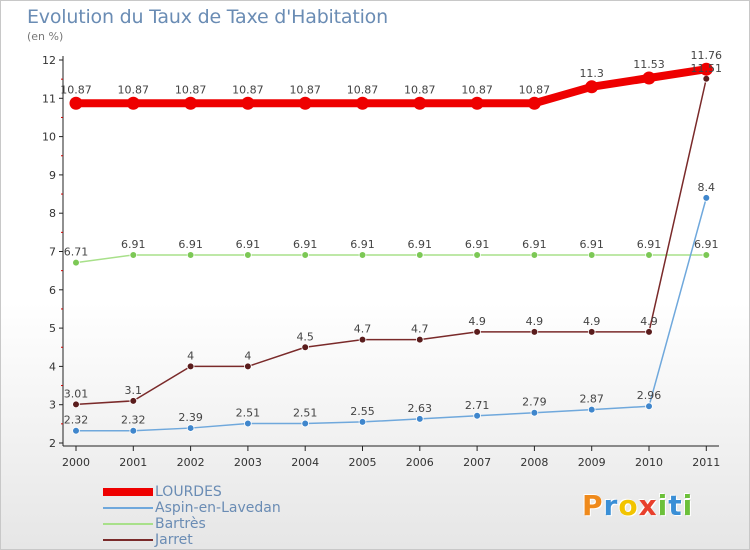 The width and height of the screenshot is (750, 550). Describe the element at coordinates (133, 420) in the screenshot. I see `data-label-aspin-en-lavedan: 2.32` at that location.